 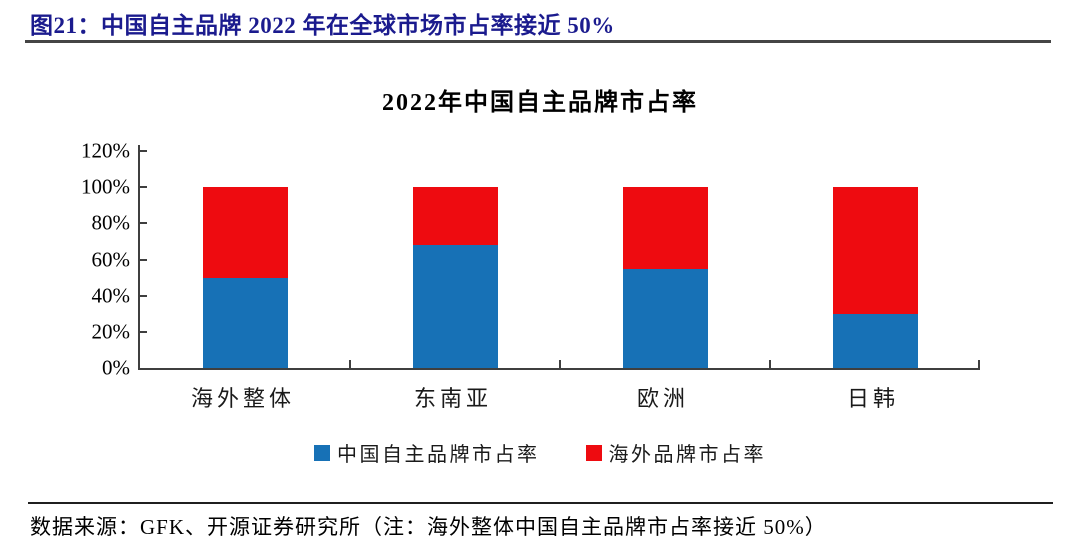 What do you see at coordinates (873, 398) in the screenshot?
I see `x-axis-category-label: 日韩` at bounding box center [873, 398].